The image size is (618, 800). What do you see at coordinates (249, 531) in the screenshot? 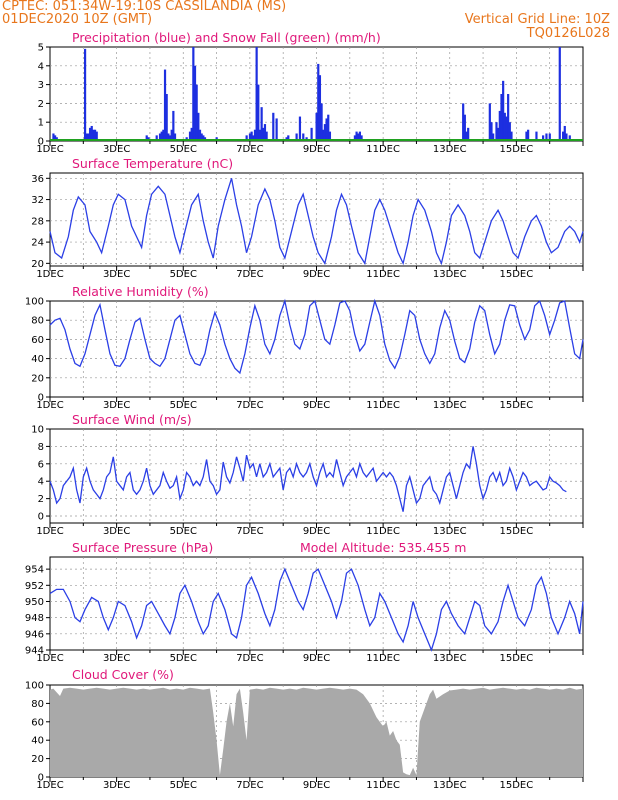
I see `wind-xtick-label: 7DEC` at bounding box center [249, 531].